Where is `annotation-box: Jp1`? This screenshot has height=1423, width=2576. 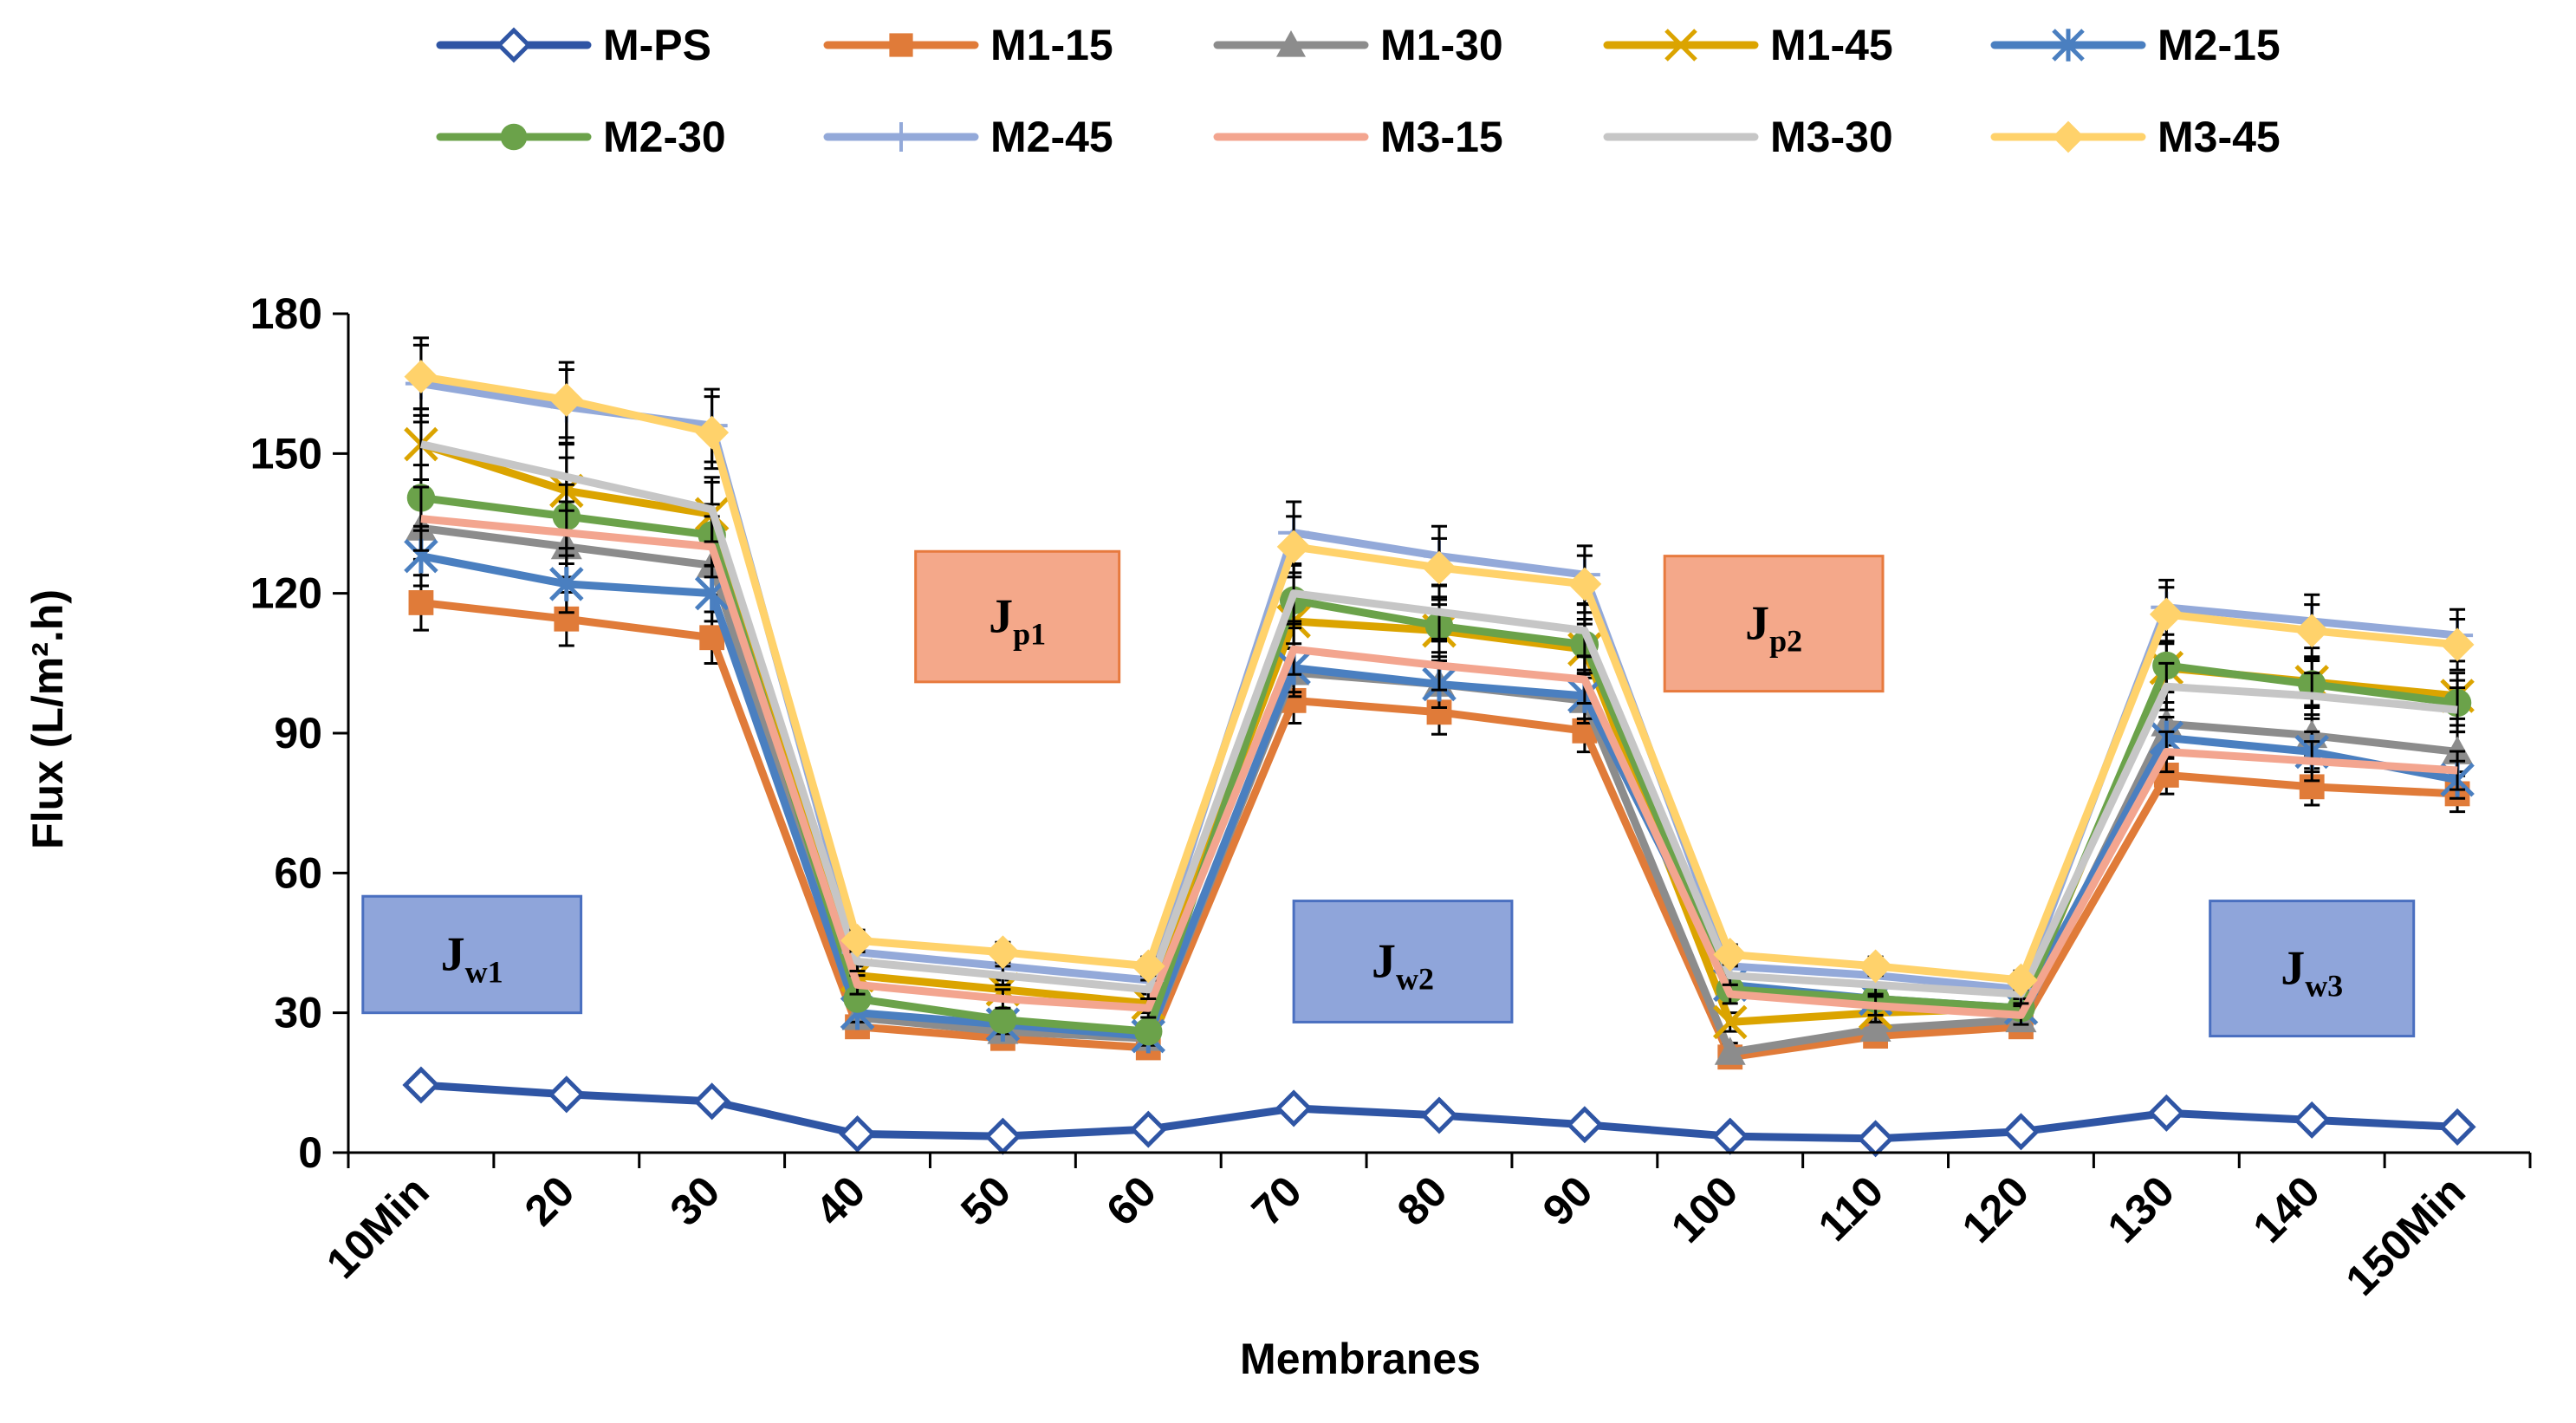 annotation-box: Jp1 is located at coordinates (1018, 616).